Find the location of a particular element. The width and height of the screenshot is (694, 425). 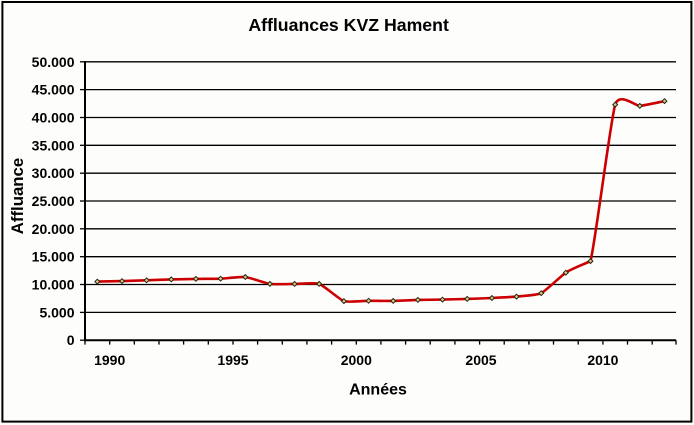

svg-text: 50.000 is located at coordinates (53, 62).